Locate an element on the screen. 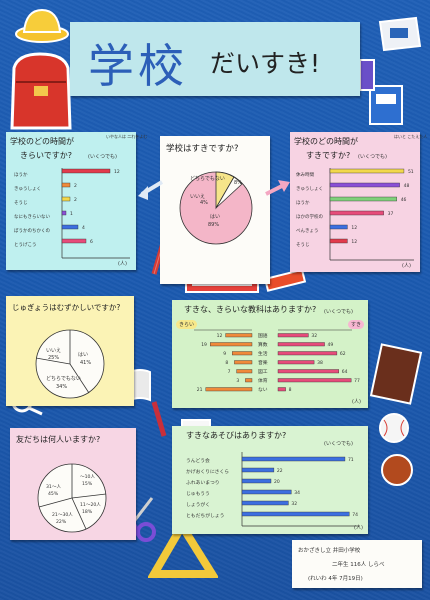  arrow-left-icon is located at coordinates (151, 190).